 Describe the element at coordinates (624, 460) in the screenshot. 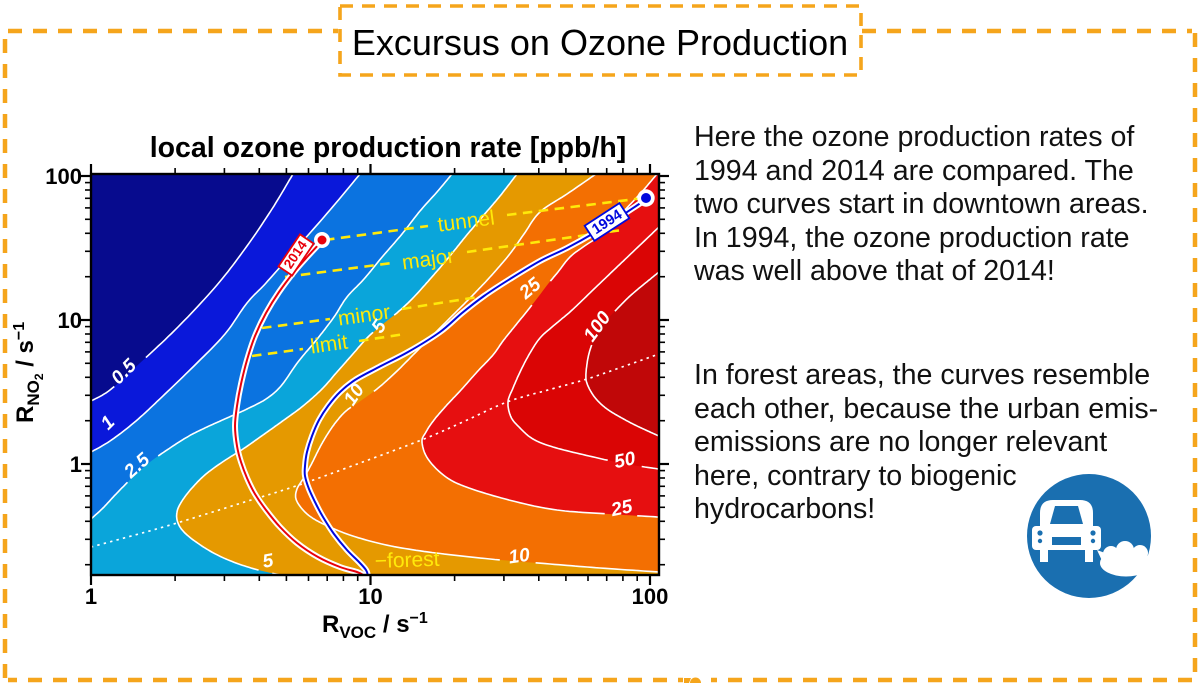

I see `svg-text: 50` at that location.